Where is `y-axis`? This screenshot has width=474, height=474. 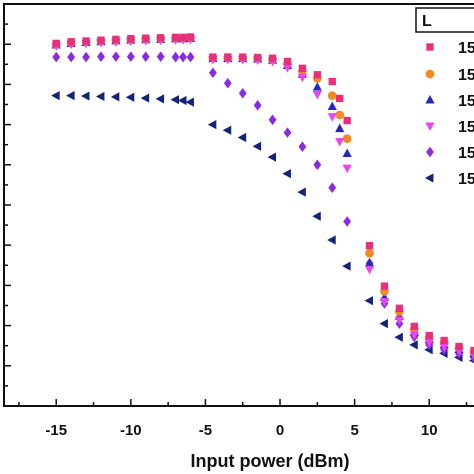
y-axis is located at coordinates (7, 205).